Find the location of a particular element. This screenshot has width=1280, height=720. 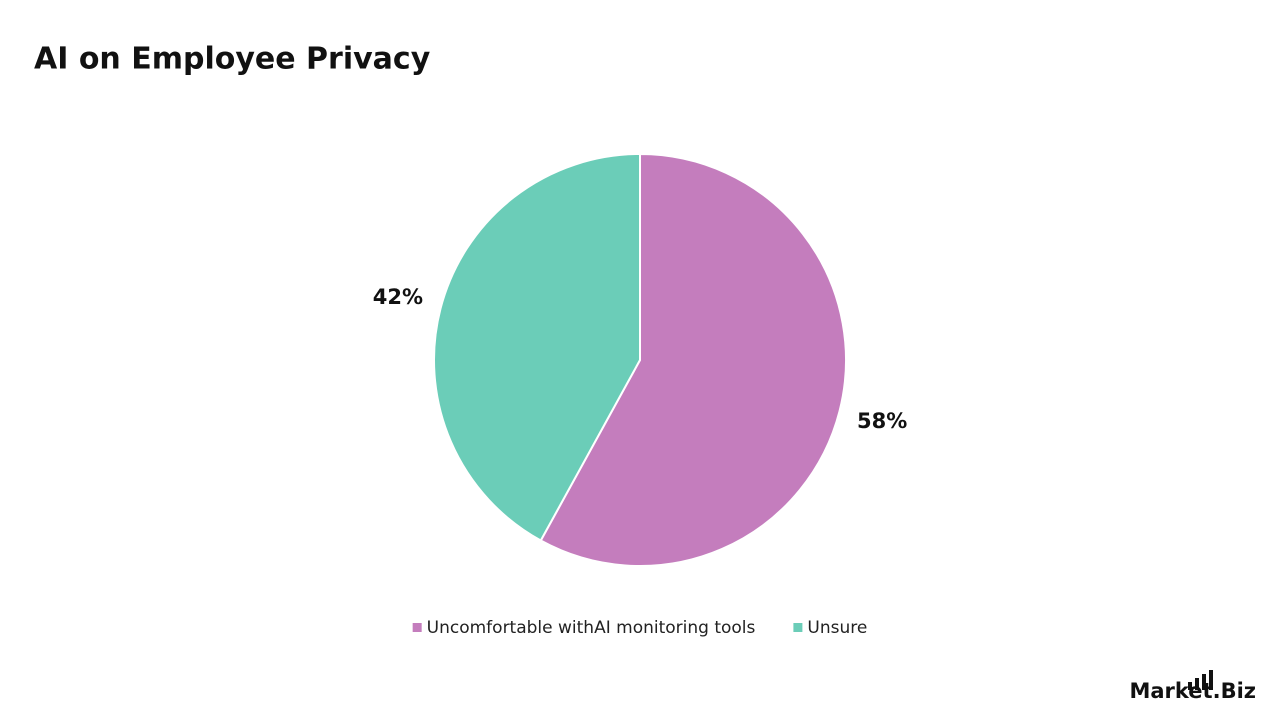

chart-title: AI on Employee Privacy is located at coordinates (232, 59).